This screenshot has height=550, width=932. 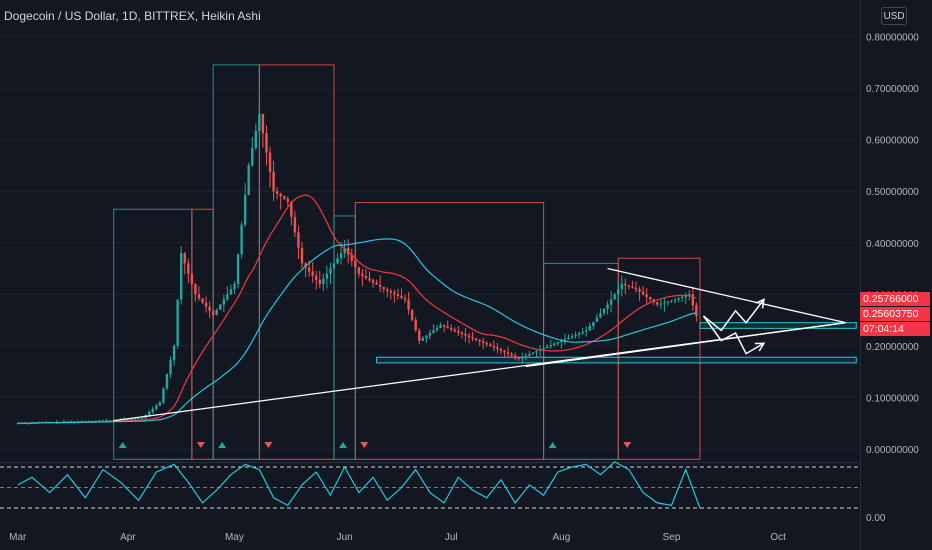 I want to click on y-tick-label: 0.80000000, so click(x=892, y=38).